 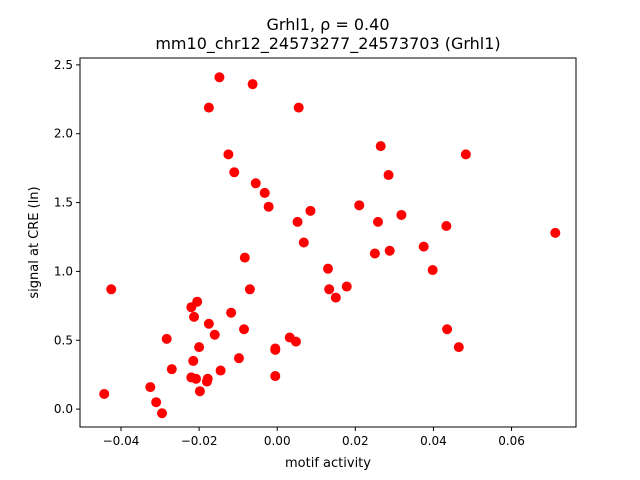 What do you see at coordinates (328, 24) in the screenshot?
I see `chart-title-line1: Grhl1, ρ = 0.40` at bounding box center [328, 24].